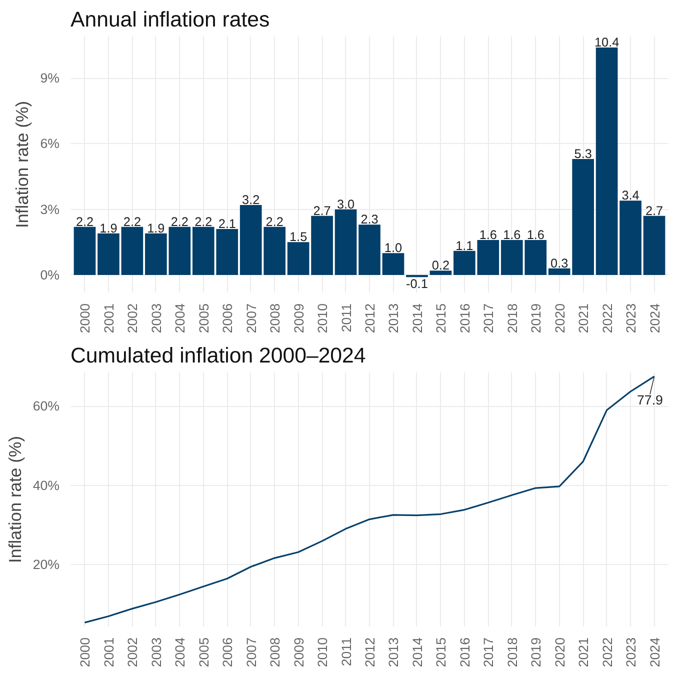 The image size is (683, 673). I want to click on y-tick-label: 9%, so click(50, 78).